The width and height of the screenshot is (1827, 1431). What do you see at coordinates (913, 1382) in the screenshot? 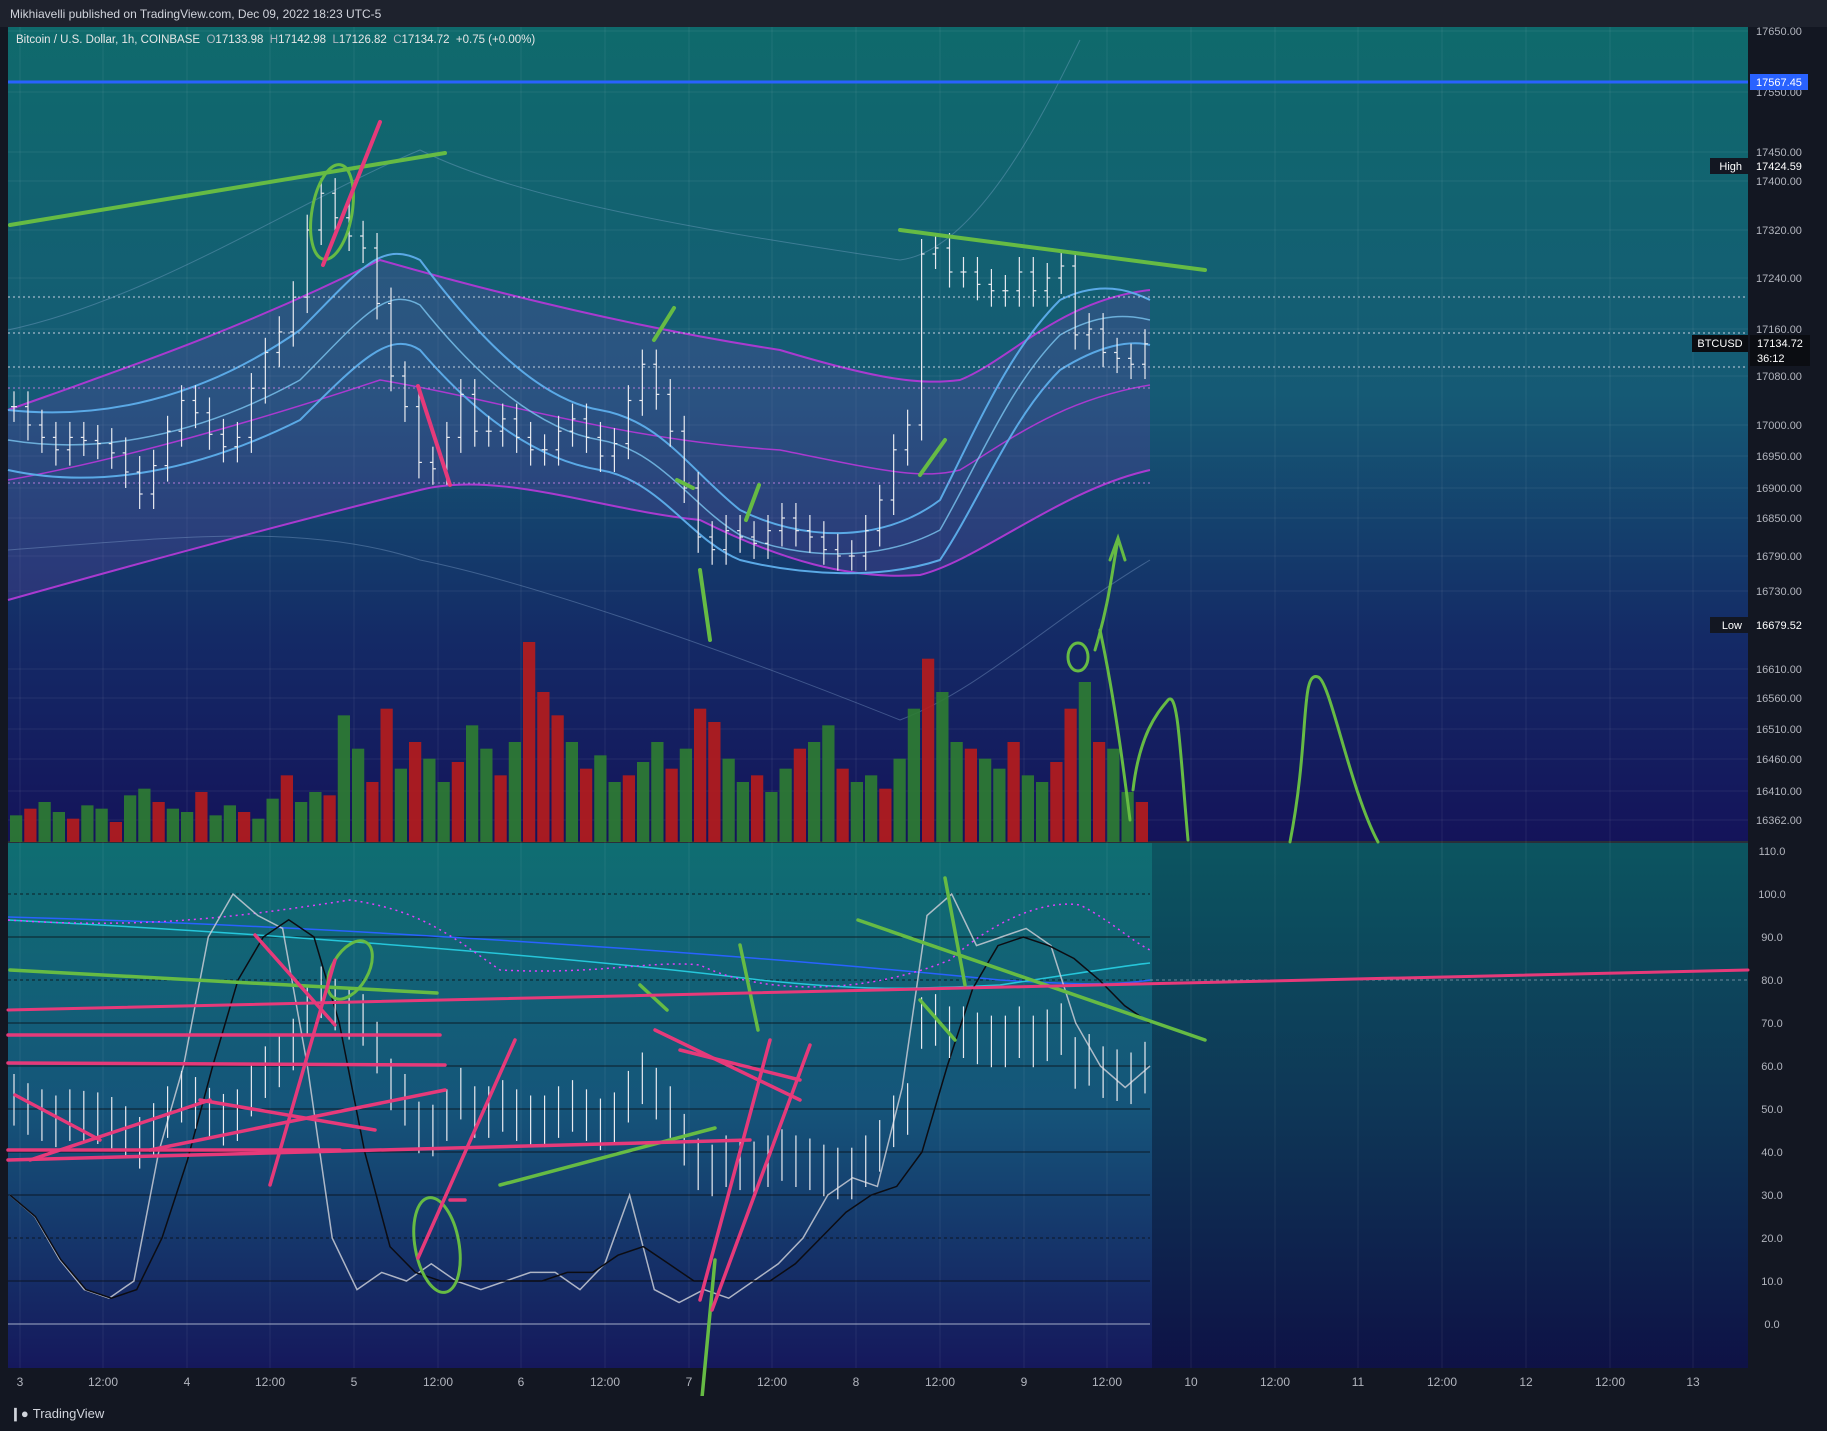
I see `time-axis-bg` at bounding box center [913, 1382].